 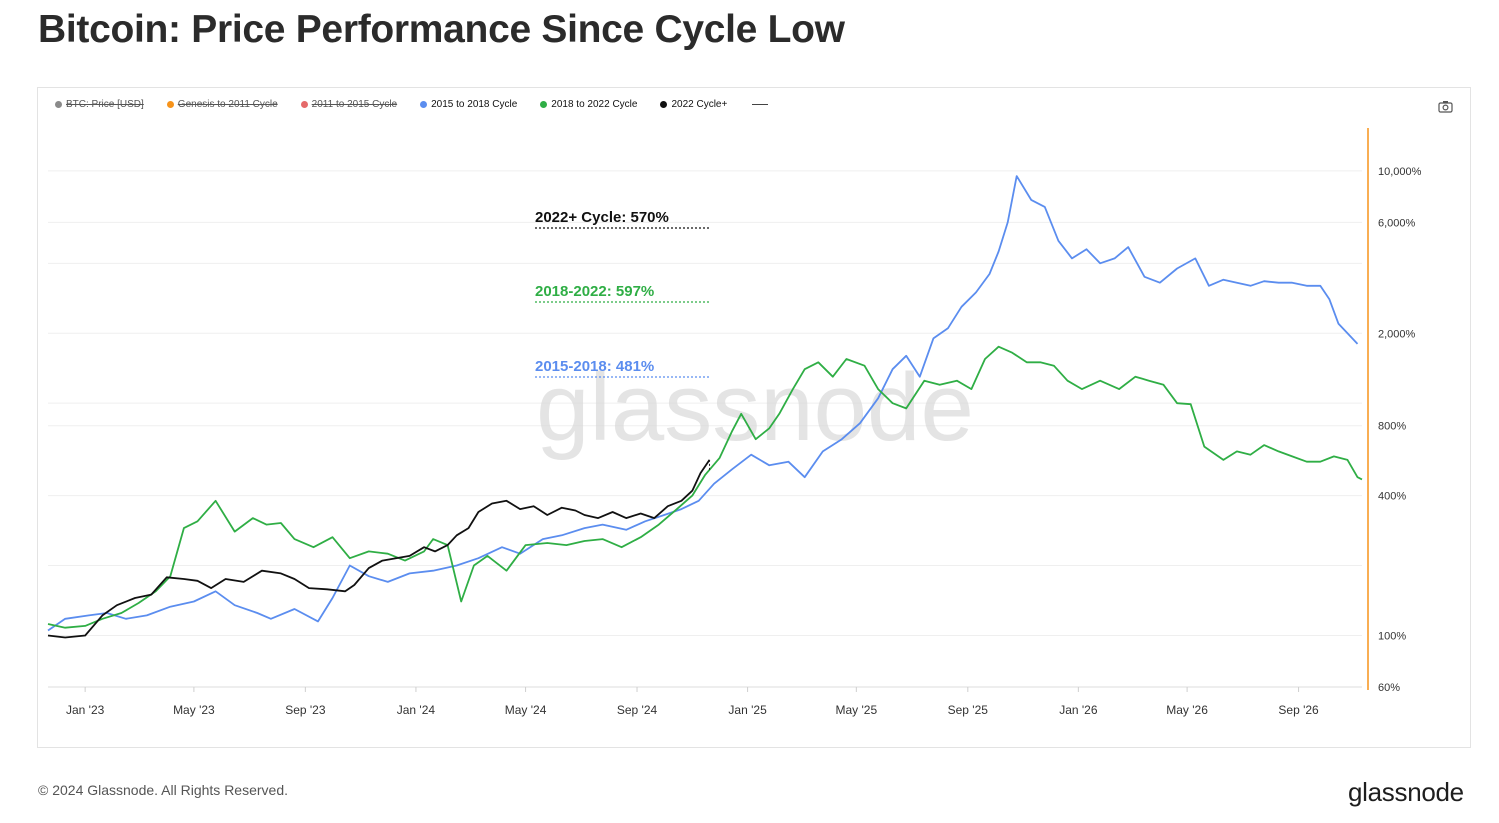 What do you see at coordinates (1397, 334) in the screenshot?
I see `y-tick-label: 2,000%` at bounding box center [1397, 334].